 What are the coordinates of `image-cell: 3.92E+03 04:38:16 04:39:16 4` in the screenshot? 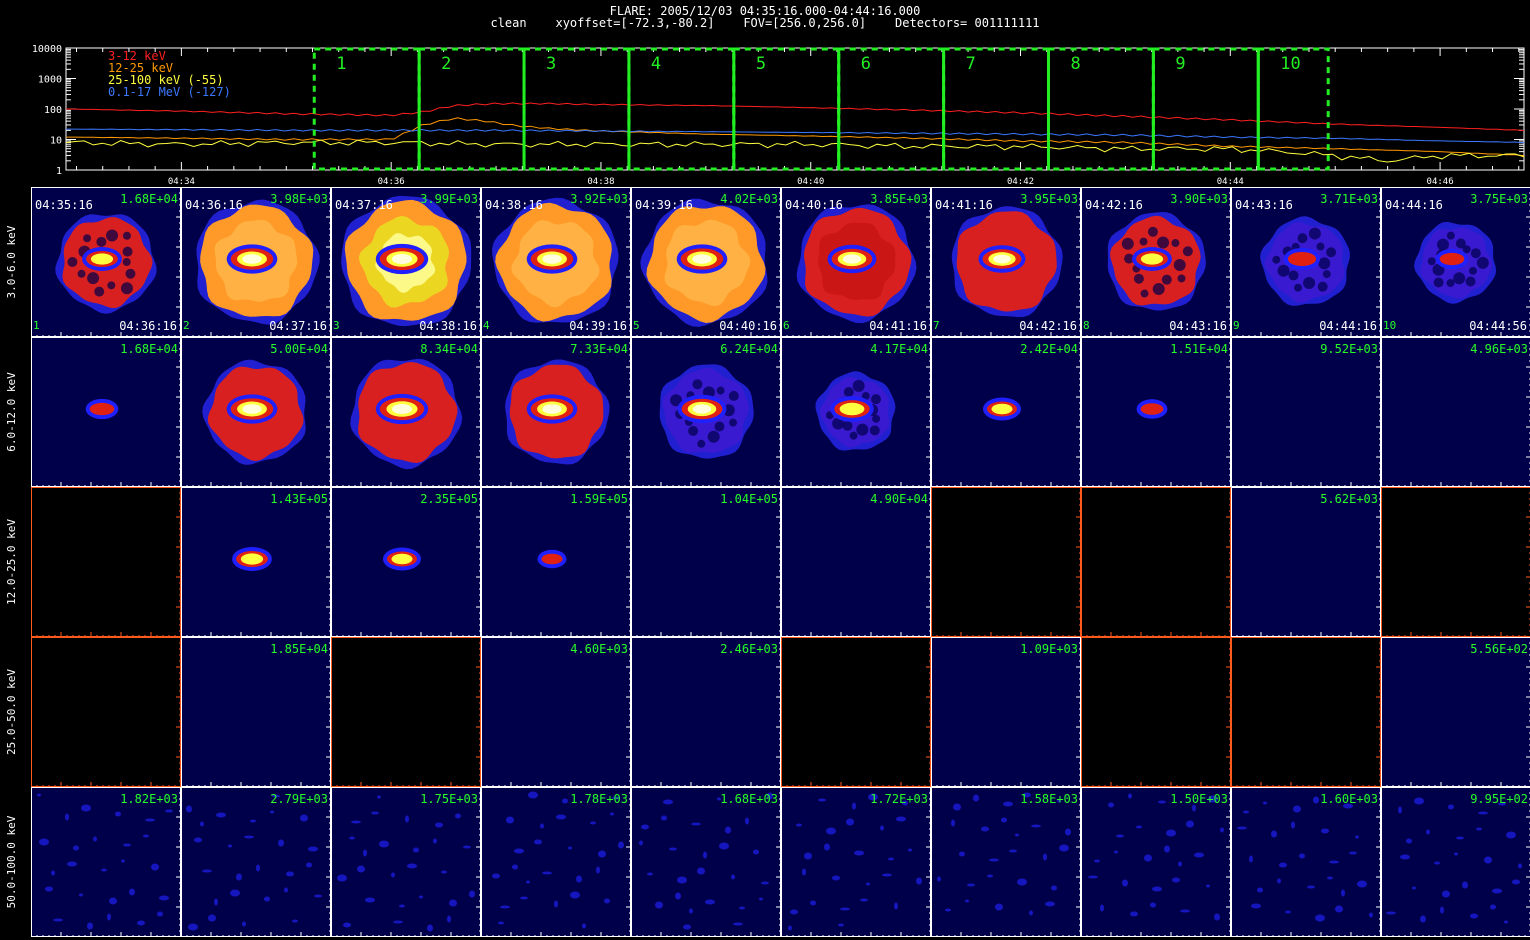 It's located at (556, 262).